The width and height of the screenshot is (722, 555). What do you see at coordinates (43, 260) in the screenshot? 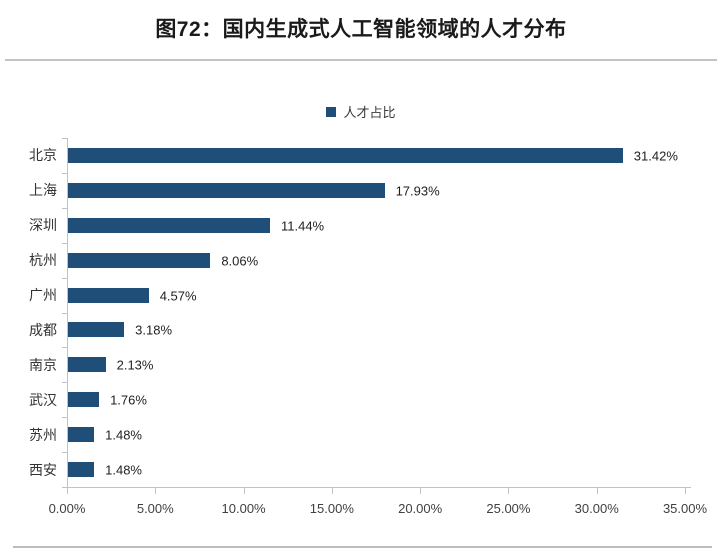
I see `category-label: 杭州` at bounding box center [43, 260].